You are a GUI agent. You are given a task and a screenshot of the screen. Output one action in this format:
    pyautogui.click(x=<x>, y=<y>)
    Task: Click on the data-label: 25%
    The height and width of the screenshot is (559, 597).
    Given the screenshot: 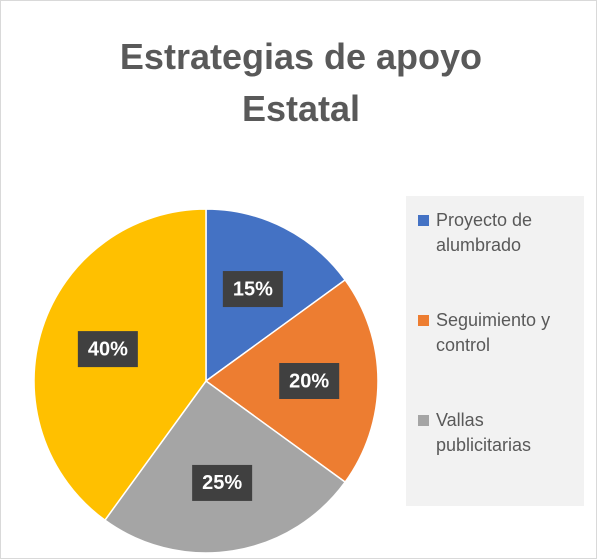 What is the action you would take?
    pyautogui.click(x=222, y=483)
    